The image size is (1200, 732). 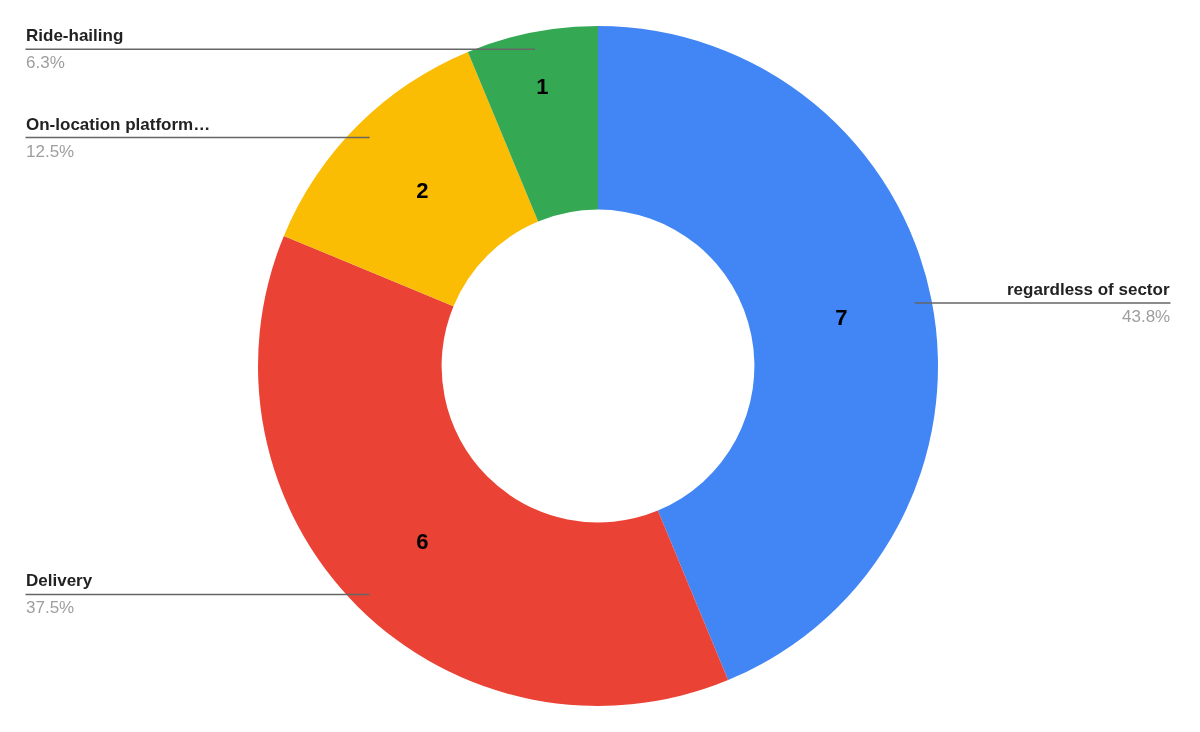 What do you see at coordinates (59, 580) in the screenshot?
I see `slice-label: Delivery` at bounding box center [59, 580].